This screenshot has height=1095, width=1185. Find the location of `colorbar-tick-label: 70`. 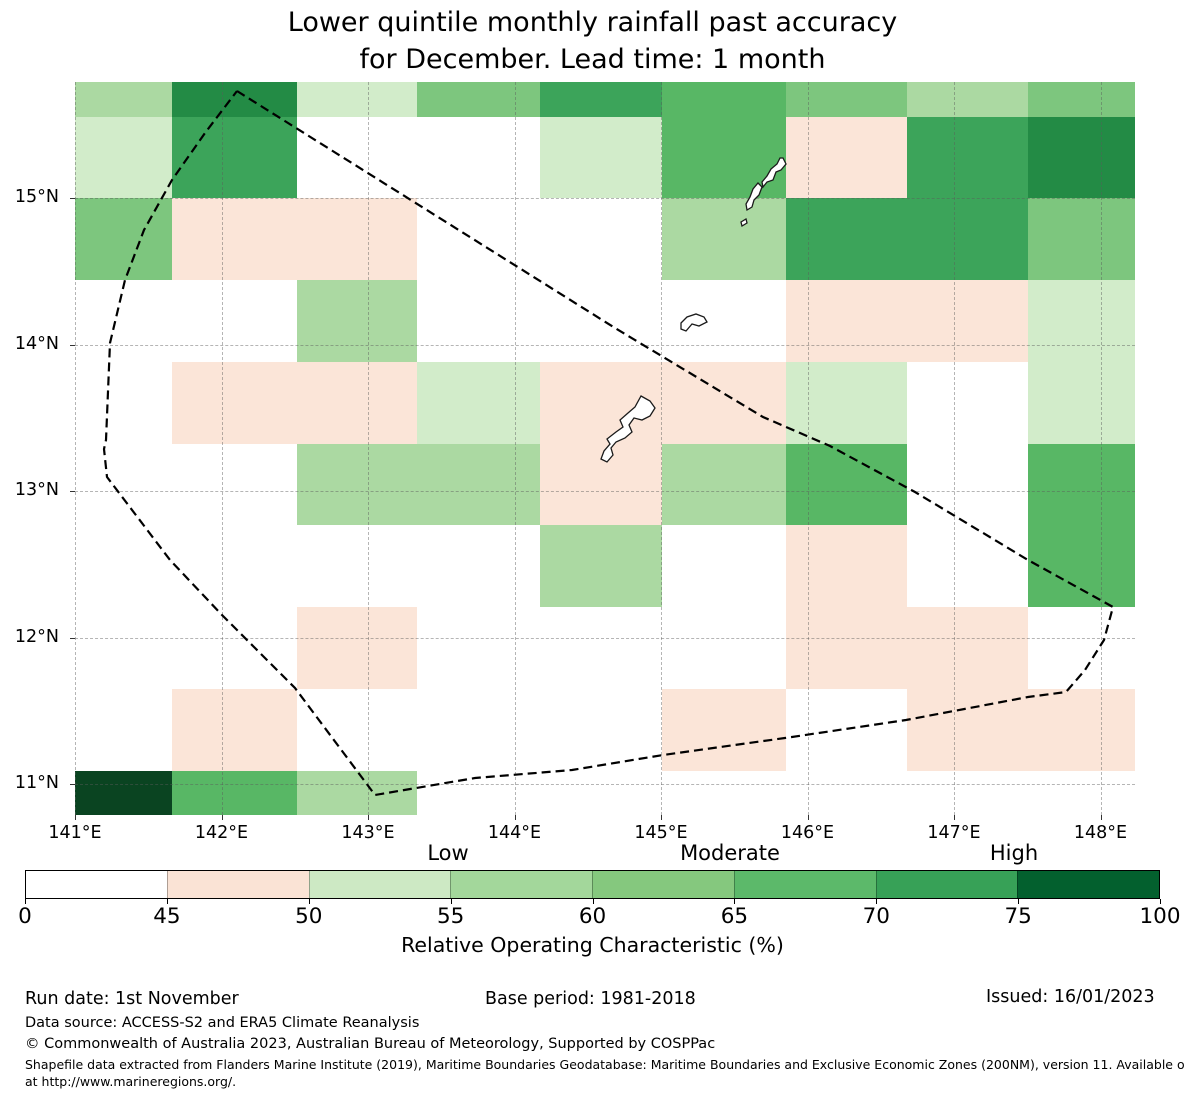

colorbar-tick-label: 70 is located at coordinates (876, 916).